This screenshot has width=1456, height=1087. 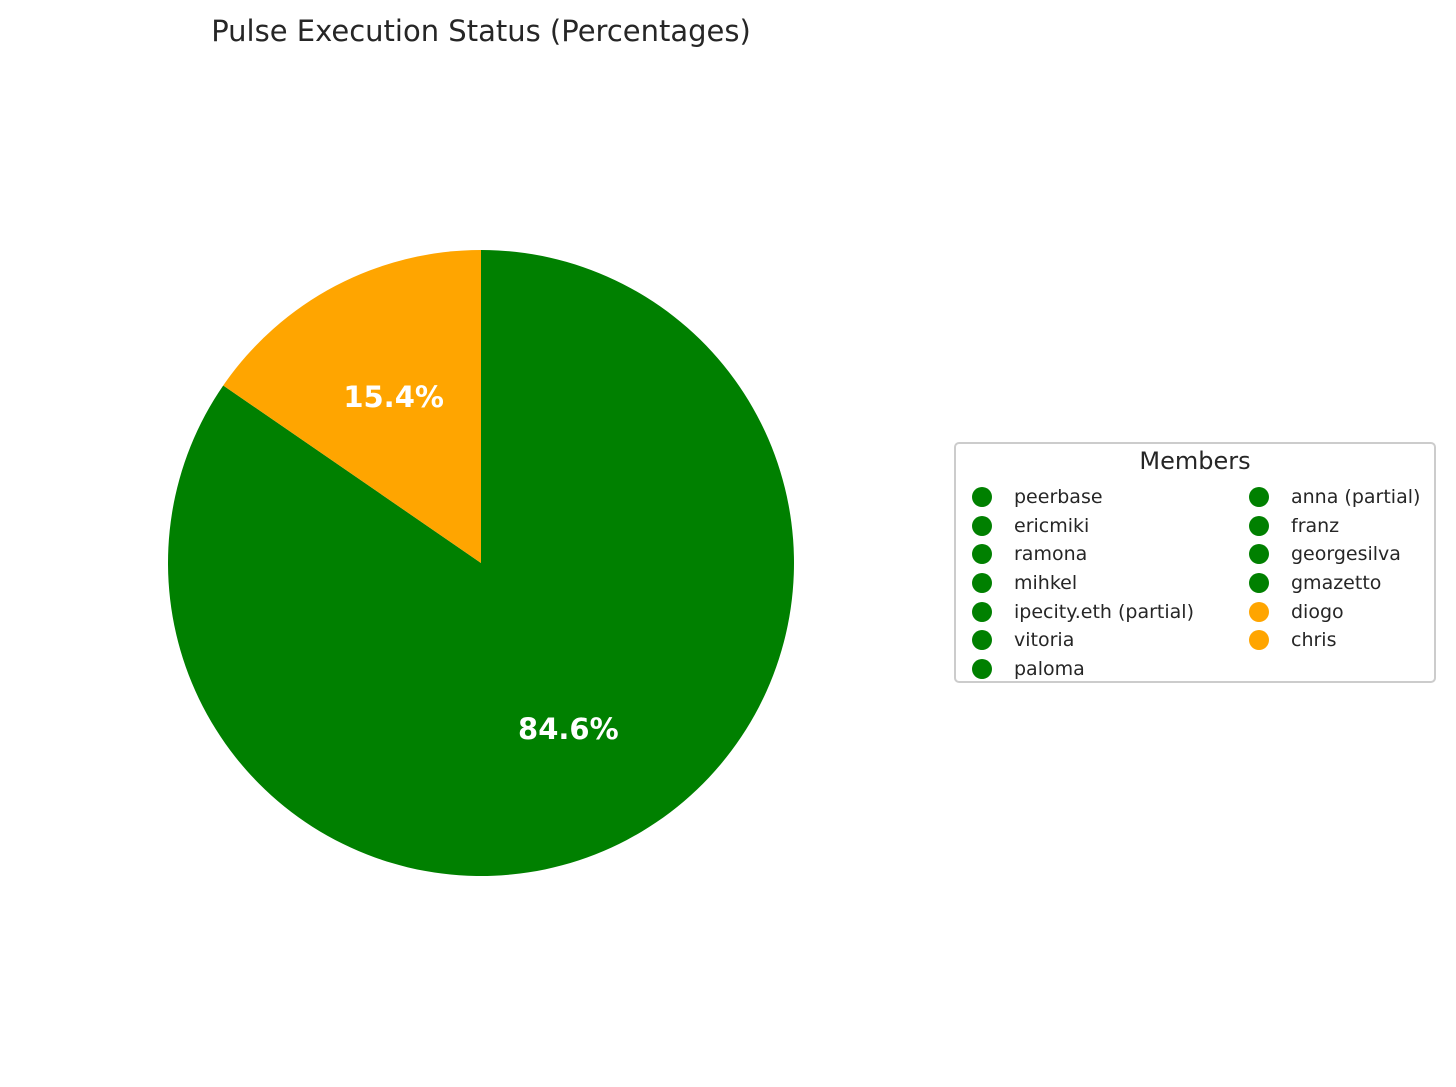 I want to click on legend-label: anna (partial), so click(x=1356, y=497).